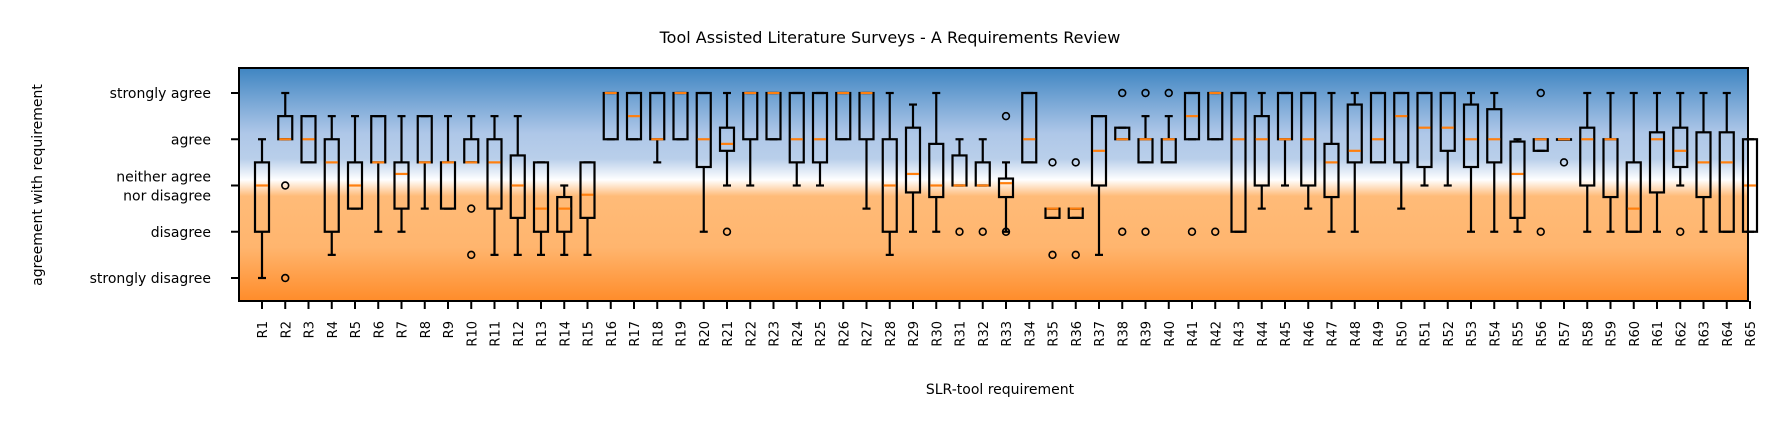 The image size is (1792, 427). Describe the element at coordinates (798, 334) in the screenshot. I see `x-tick-label: R24` at that location.